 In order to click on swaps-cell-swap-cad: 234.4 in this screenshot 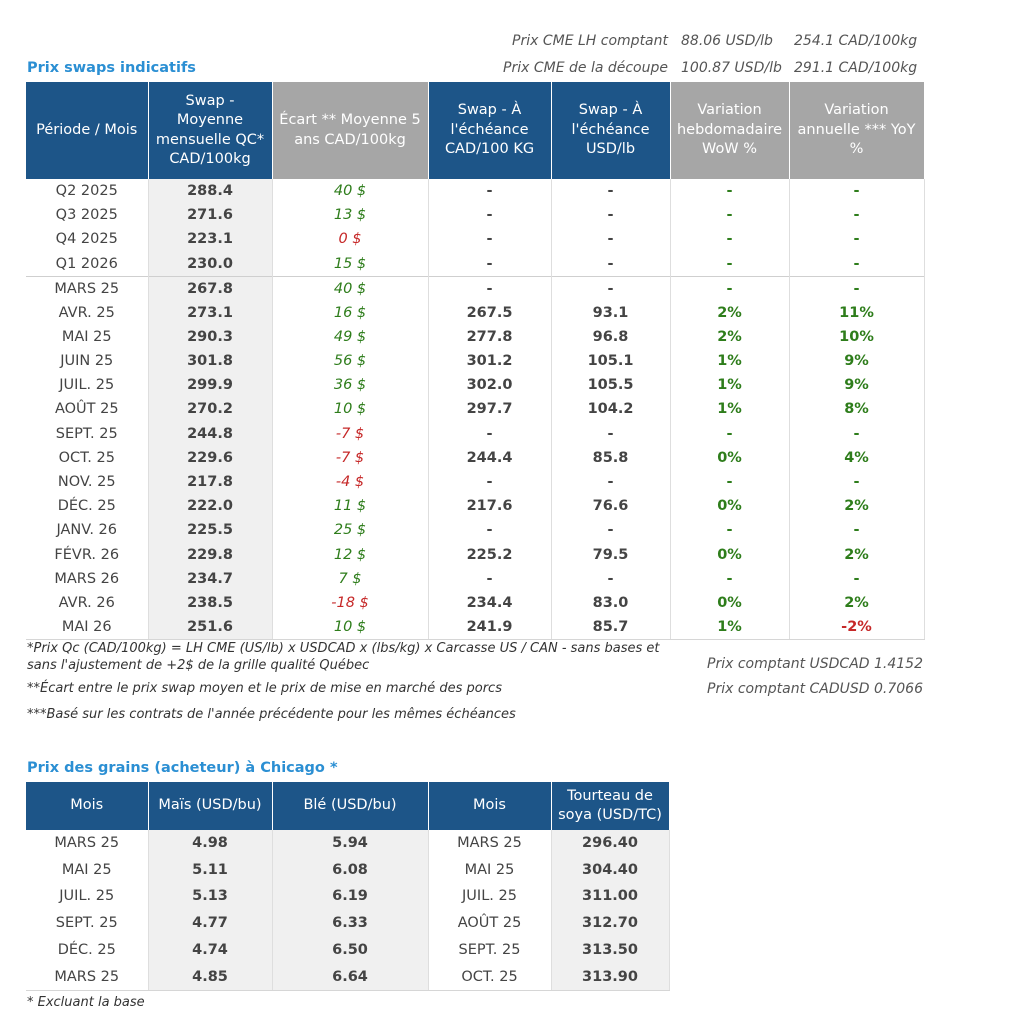, I will do `click(490, 602)`.